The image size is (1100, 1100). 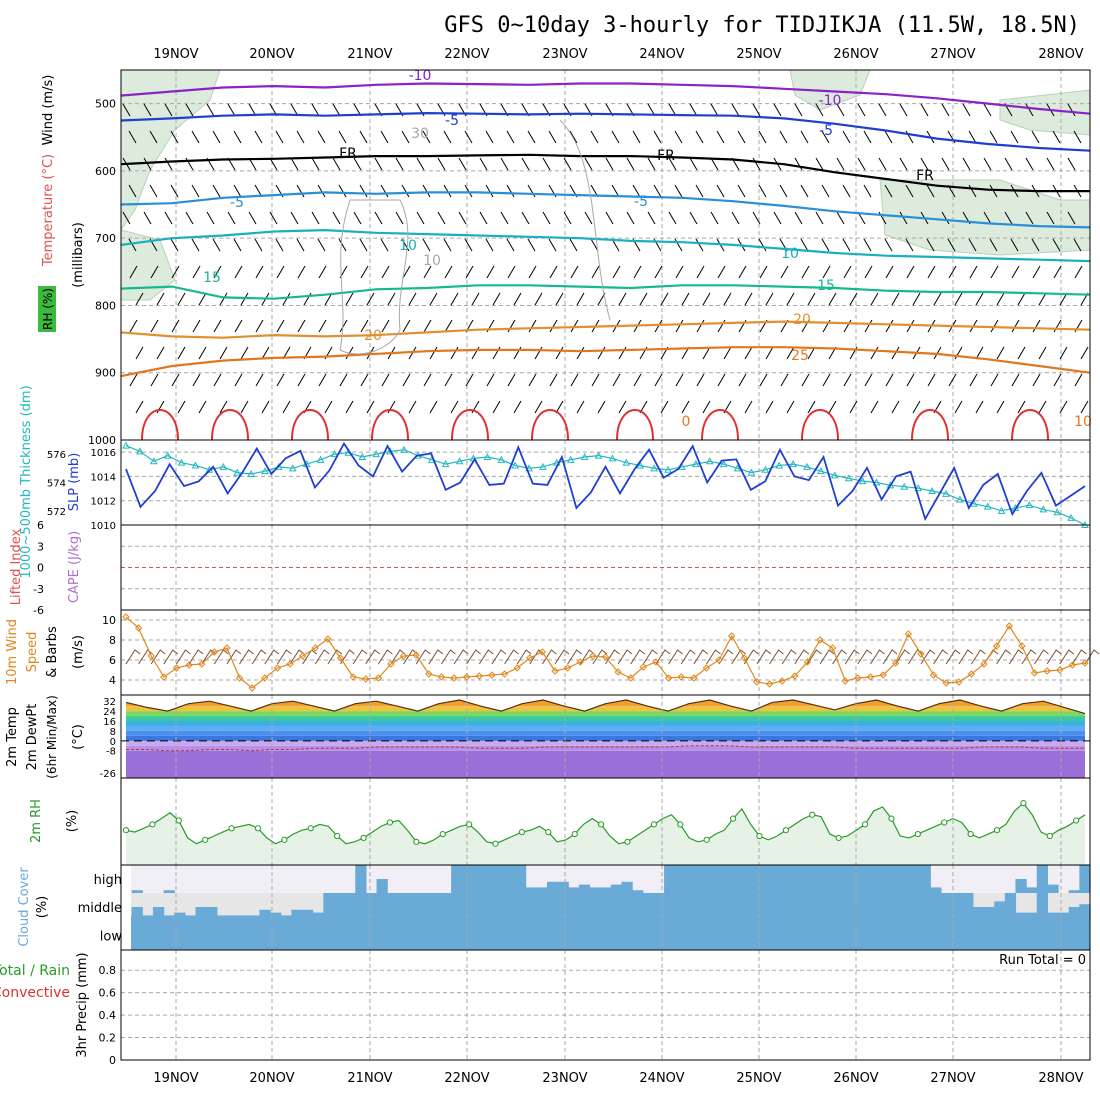 I want to click on tick-label: 1016, so click(x=103, y=453).